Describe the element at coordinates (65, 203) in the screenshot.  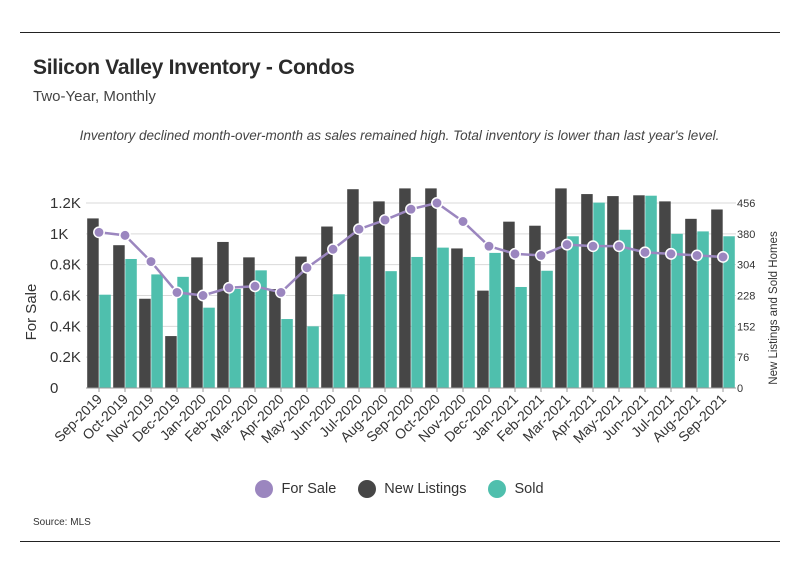
I see `y-left-tick-label: 1.2K` at that location.